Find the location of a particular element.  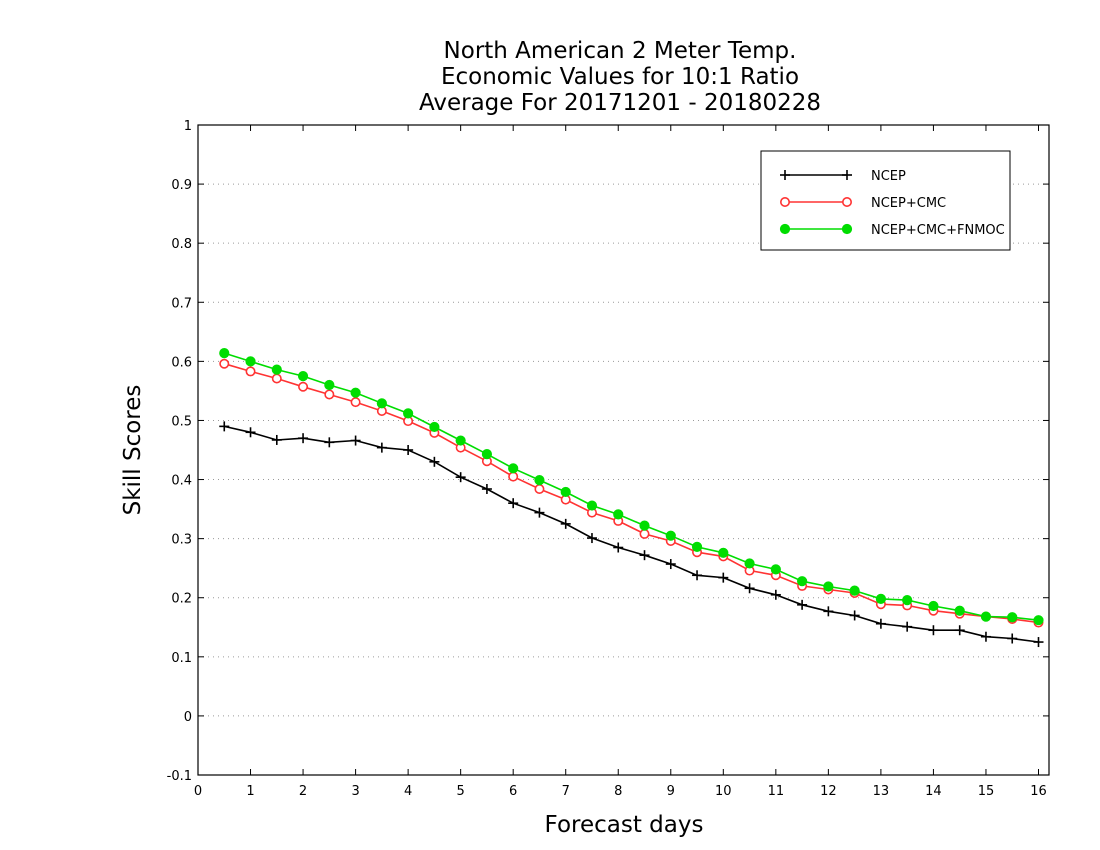

legend-item: NCEP+CMC is located at coordinates (862, 203).